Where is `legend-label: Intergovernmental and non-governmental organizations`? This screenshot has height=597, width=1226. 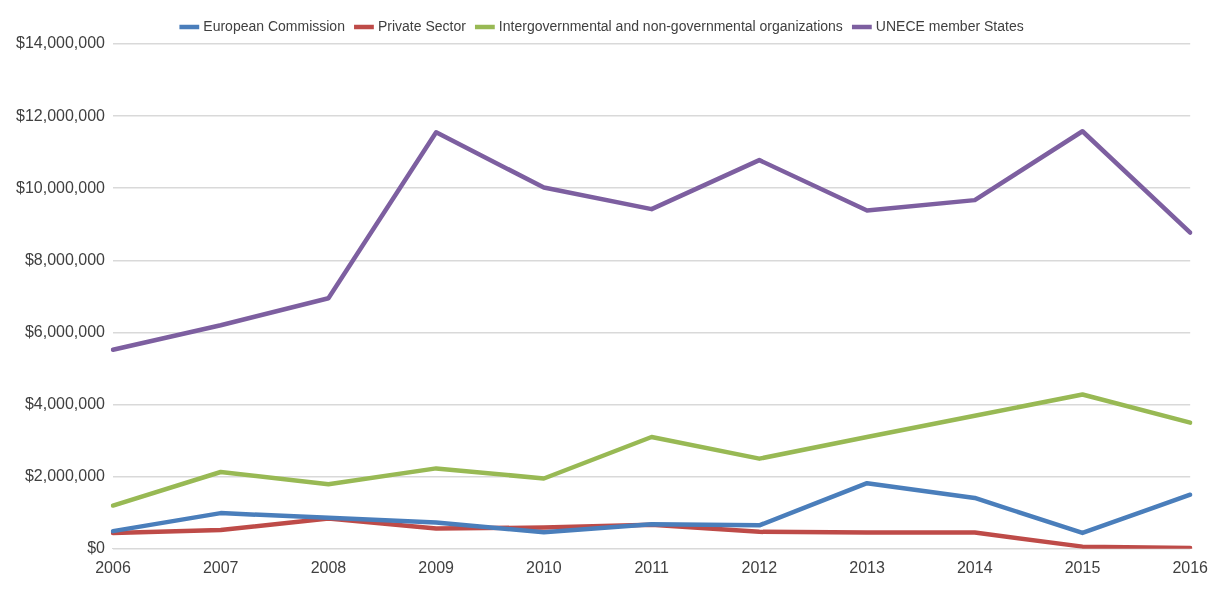
legend-label: Intergovernmental and non-governmental organizations is located at coordinates (670, 25).